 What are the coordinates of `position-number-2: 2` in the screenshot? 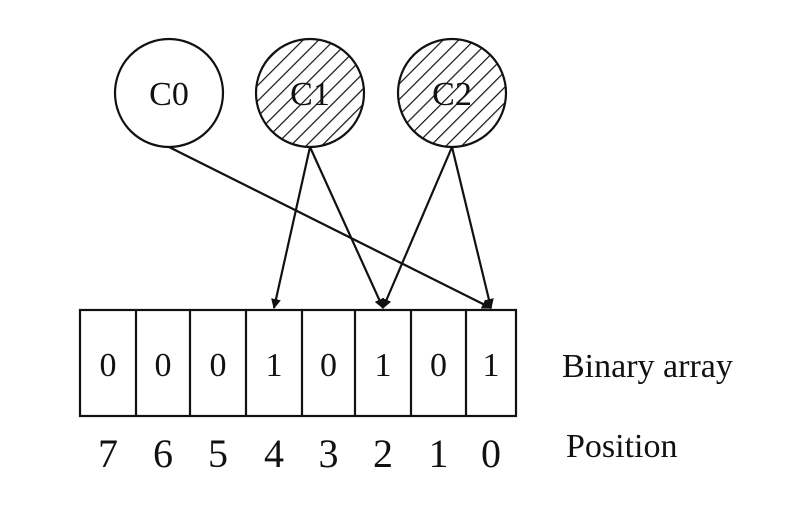 It's located at (383, 453).